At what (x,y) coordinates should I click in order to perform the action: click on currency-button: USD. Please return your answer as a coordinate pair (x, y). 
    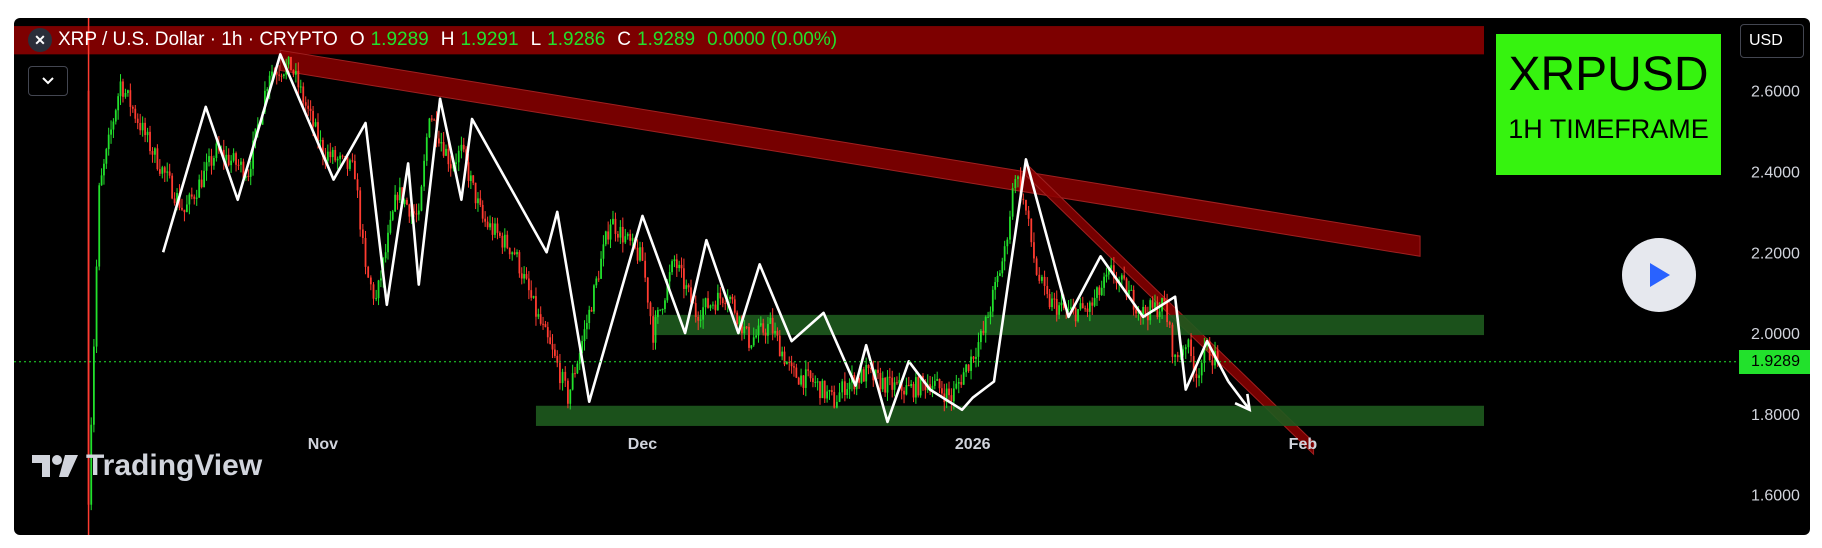
    Looking at the image, I should click on (1772, 41).